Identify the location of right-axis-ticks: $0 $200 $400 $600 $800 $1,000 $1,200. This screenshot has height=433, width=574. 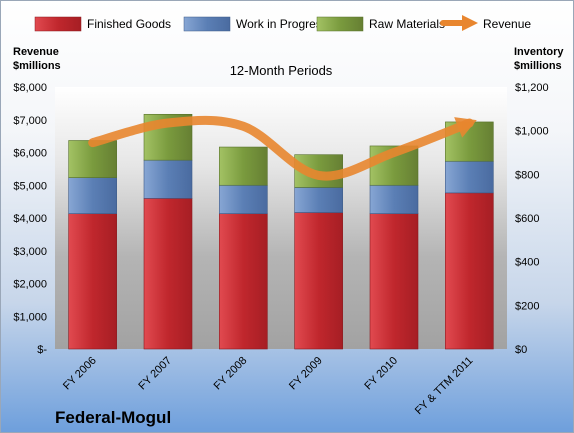
(532, 219).